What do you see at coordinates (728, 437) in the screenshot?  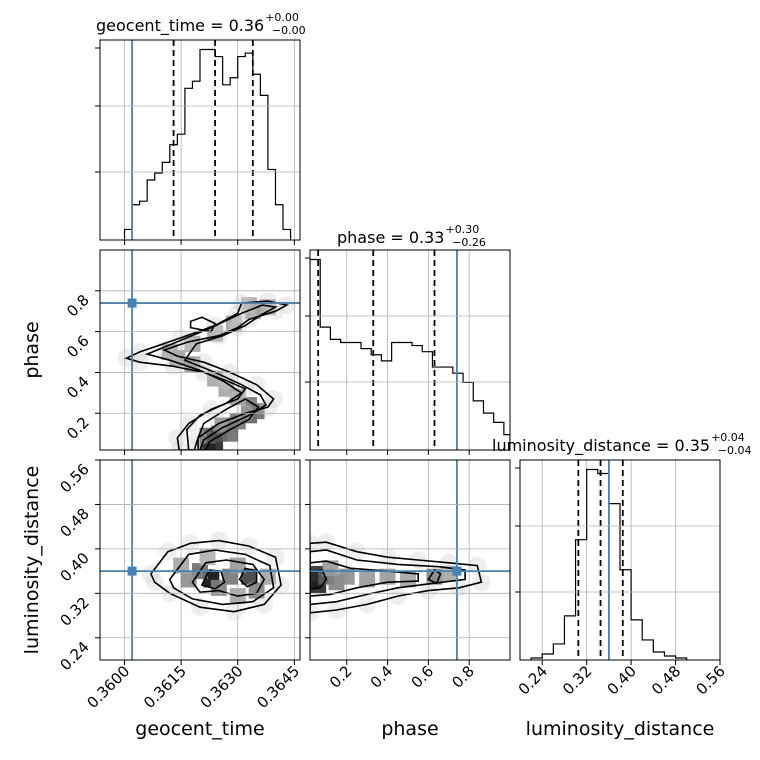 I see `title-plus: +0.04` at bounding box center [728, 437].